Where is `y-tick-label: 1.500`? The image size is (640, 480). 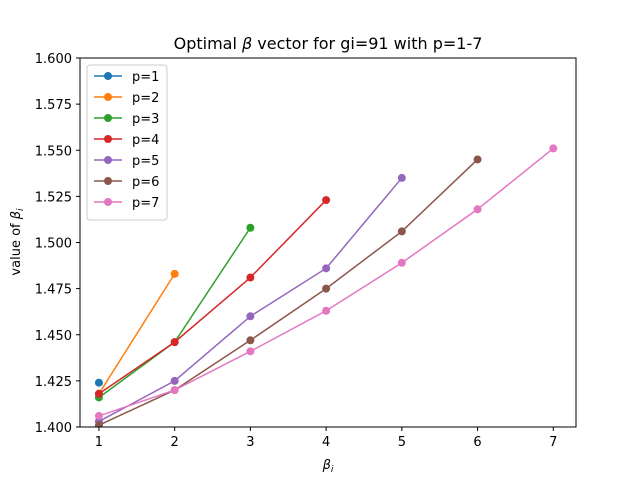 y-tick-label: 1.500 is located at coordinates (53, 244).